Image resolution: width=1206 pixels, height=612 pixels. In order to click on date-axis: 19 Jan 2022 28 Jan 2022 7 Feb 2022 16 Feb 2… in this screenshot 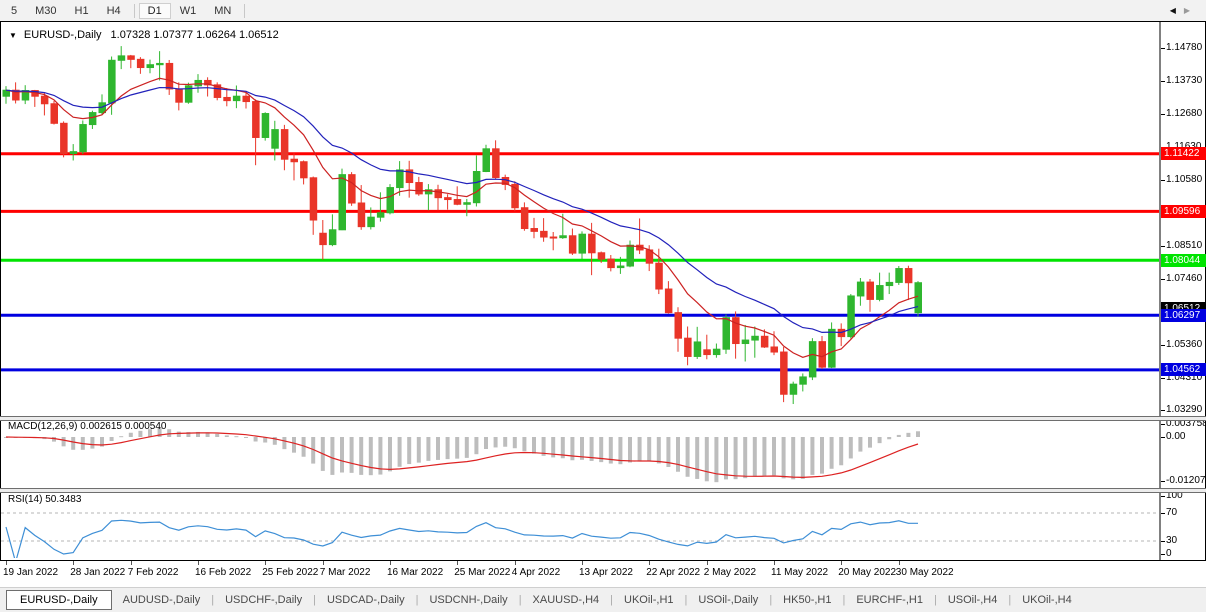, I will do `click(603, 574)`.